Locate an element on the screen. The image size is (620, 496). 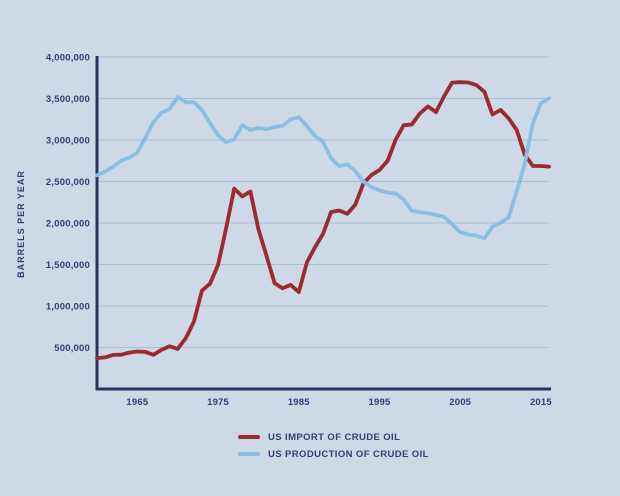
x-tick-label: 2005 is located at coordinates (460, 402).